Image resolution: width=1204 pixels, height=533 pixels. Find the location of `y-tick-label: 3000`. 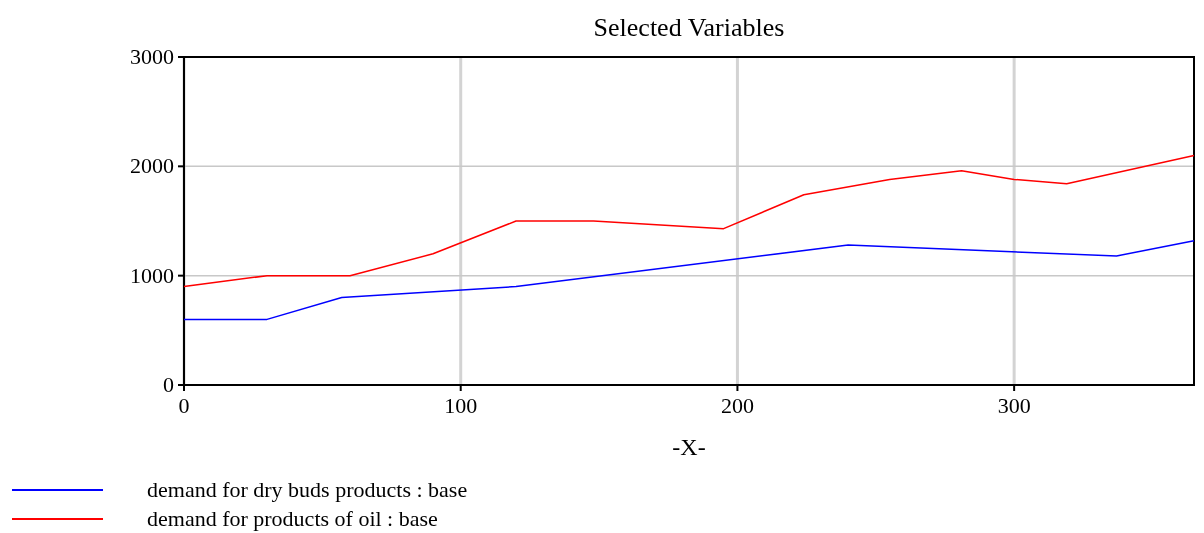

y-tick-label: 3000 is located at coordinates (152, 56).